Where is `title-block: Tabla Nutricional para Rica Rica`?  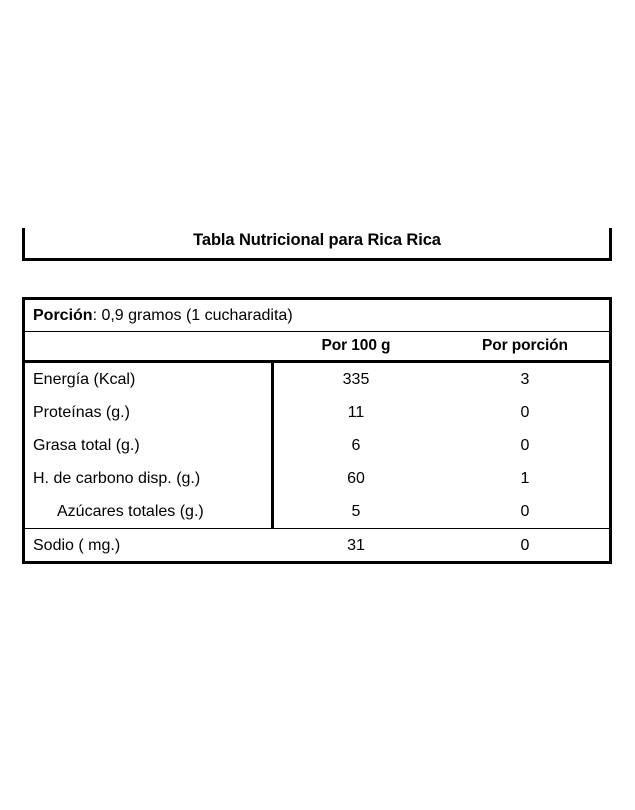
title-block: Tabla Nutricional para Rica Rica is located at coordinates (317, 244).